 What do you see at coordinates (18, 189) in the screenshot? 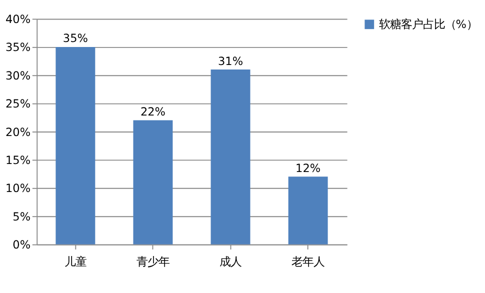
I see `y-tick-label: 10%` at bounding box center [18, 189].